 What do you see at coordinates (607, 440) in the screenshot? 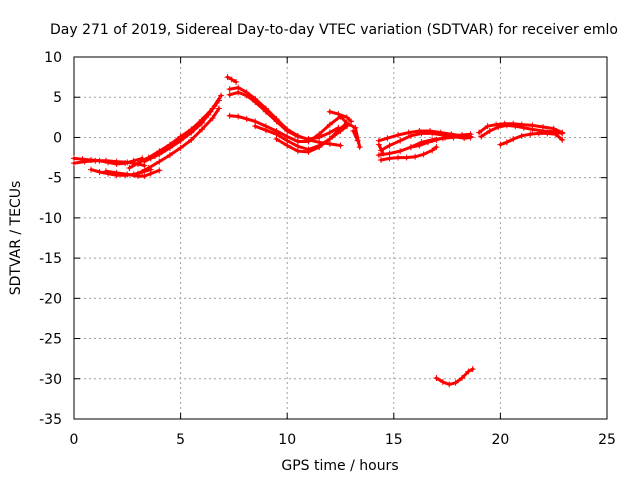
I see `x-tick-label: 25` at bounding box center [607, 440].